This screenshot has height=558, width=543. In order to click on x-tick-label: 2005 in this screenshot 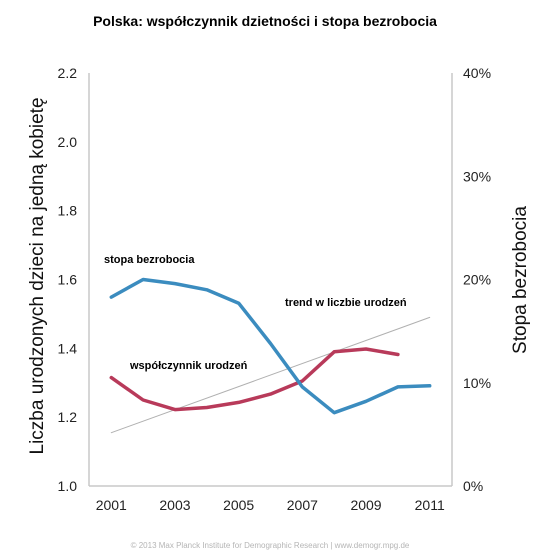, I will do `click(238, 505)`.